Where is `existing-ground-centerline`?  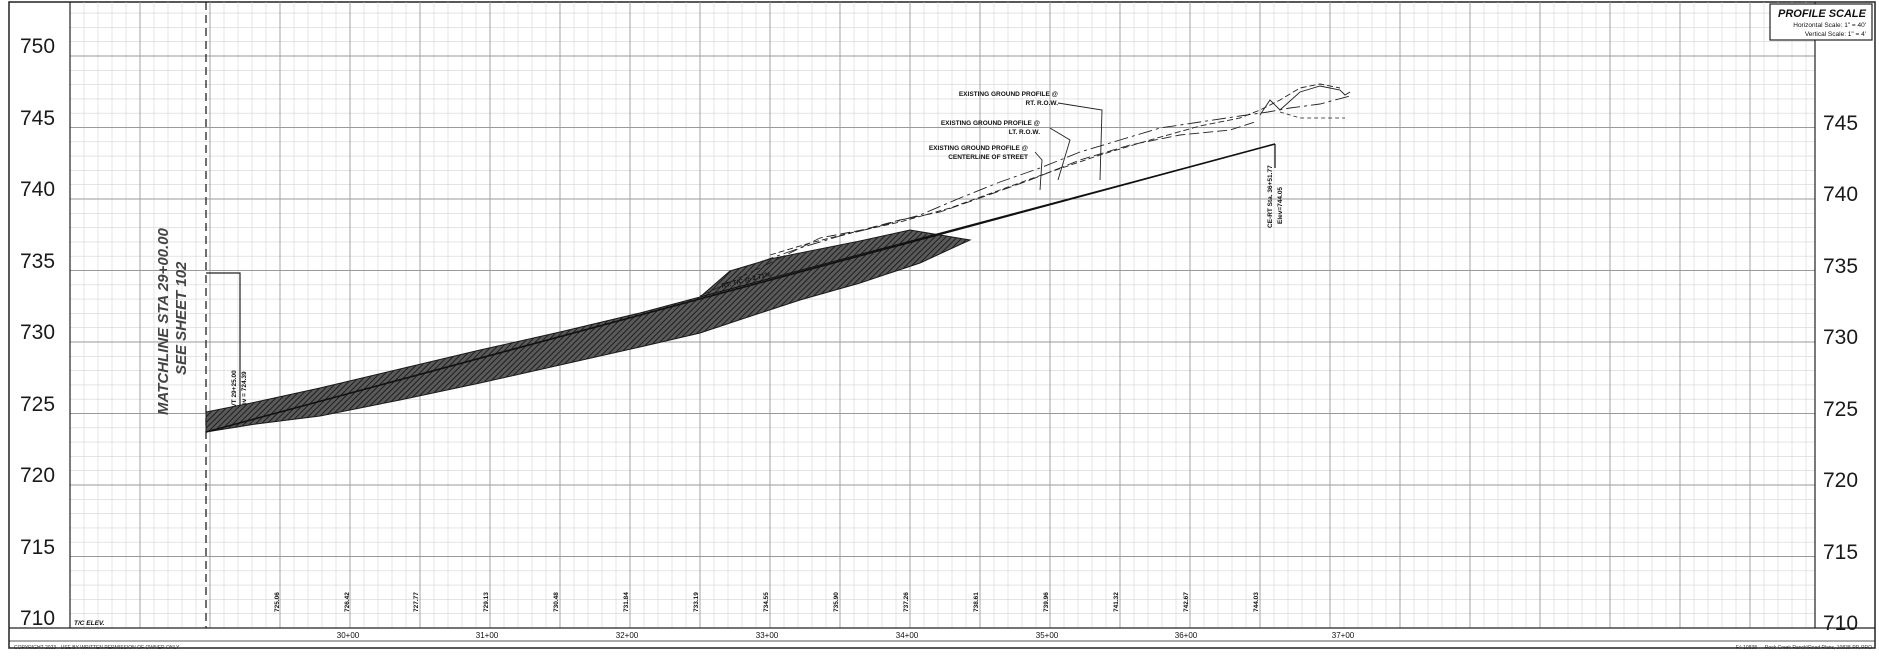 existing-ground-centerline is located at coordinates (1055, 169).